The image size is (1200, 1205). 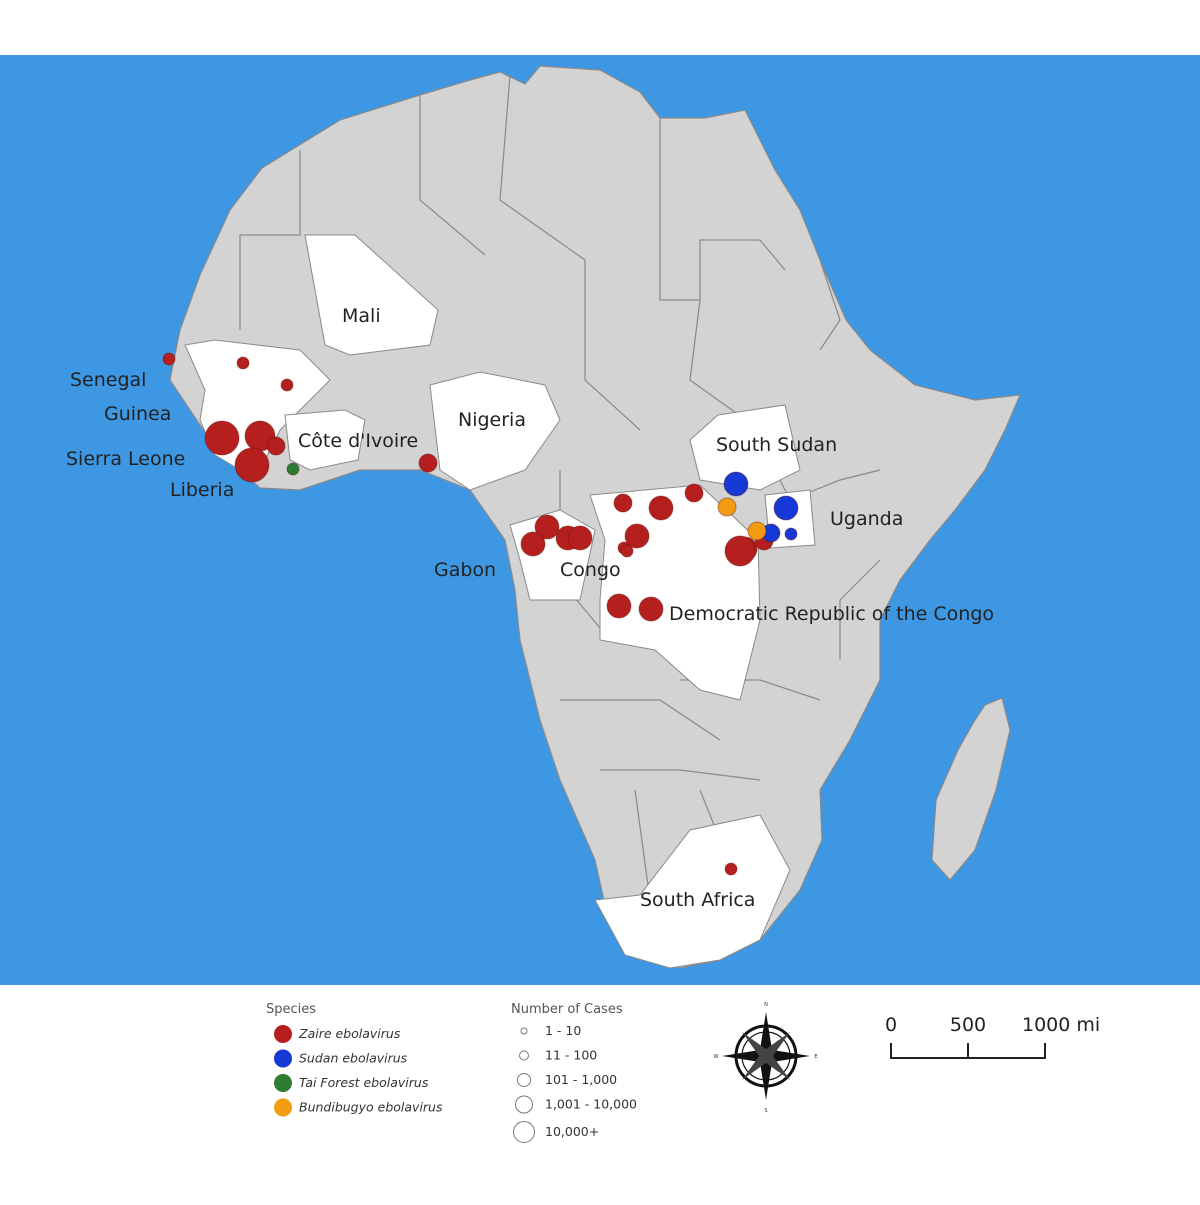 I want to click on compass-s-label: S, so click(x=765, y=1111).